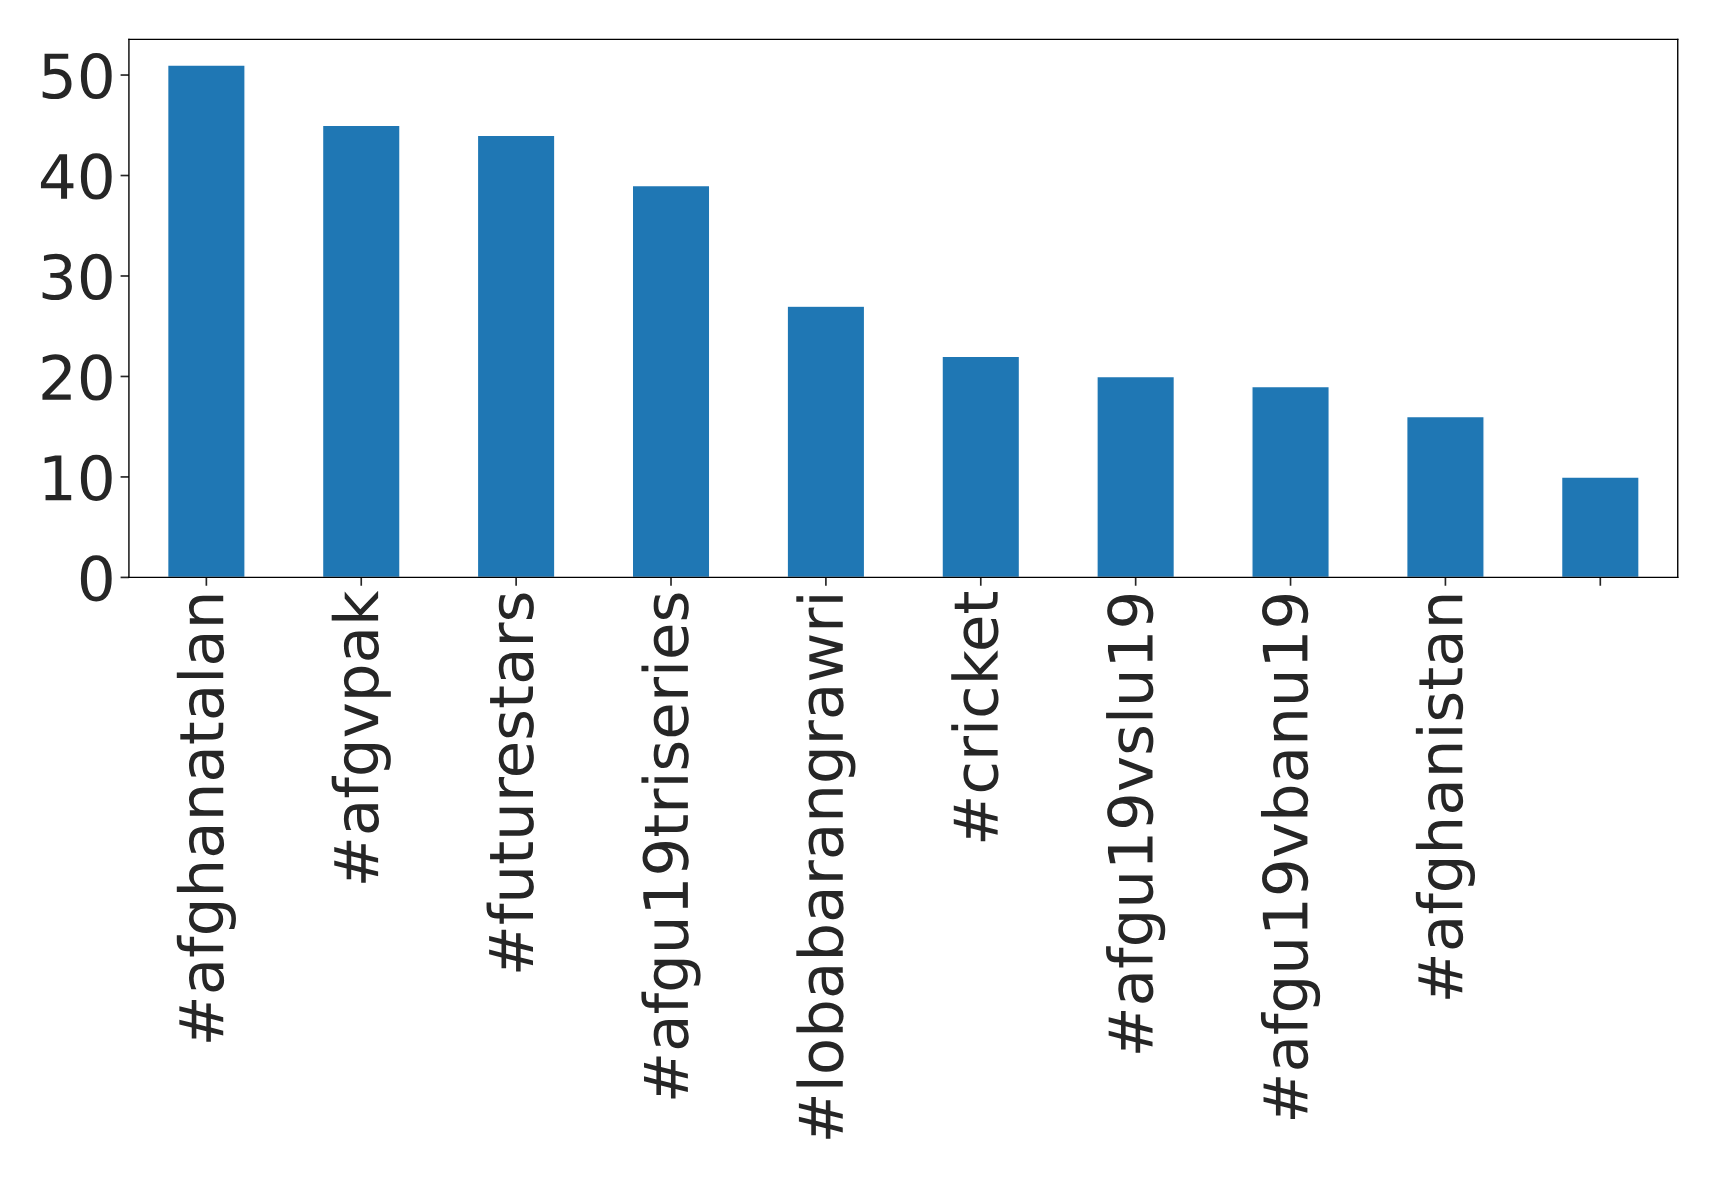  Describe the element at coordinates (1290, 856) in the screenshot. I see `x-tick-label: #afgu19vbanu19` at that location.